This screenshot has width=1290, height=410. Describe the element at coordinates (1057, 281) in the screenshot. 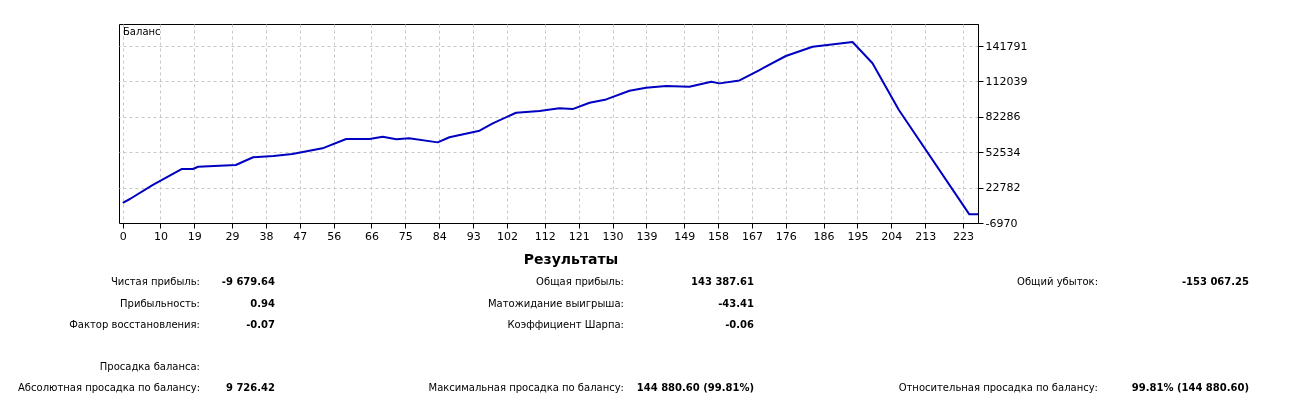

I see `text: Общий убыток:` at that location.